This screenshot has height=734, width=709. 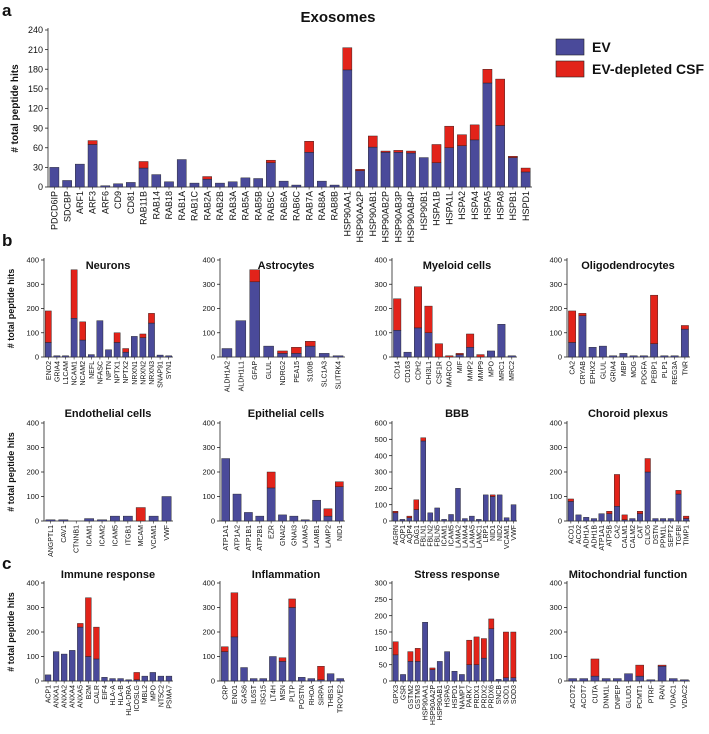 What do you see at coordinates (283, 535) in the screenshot?
I see `x-tick-label: GNAI2` at bounding box center [283, 535].